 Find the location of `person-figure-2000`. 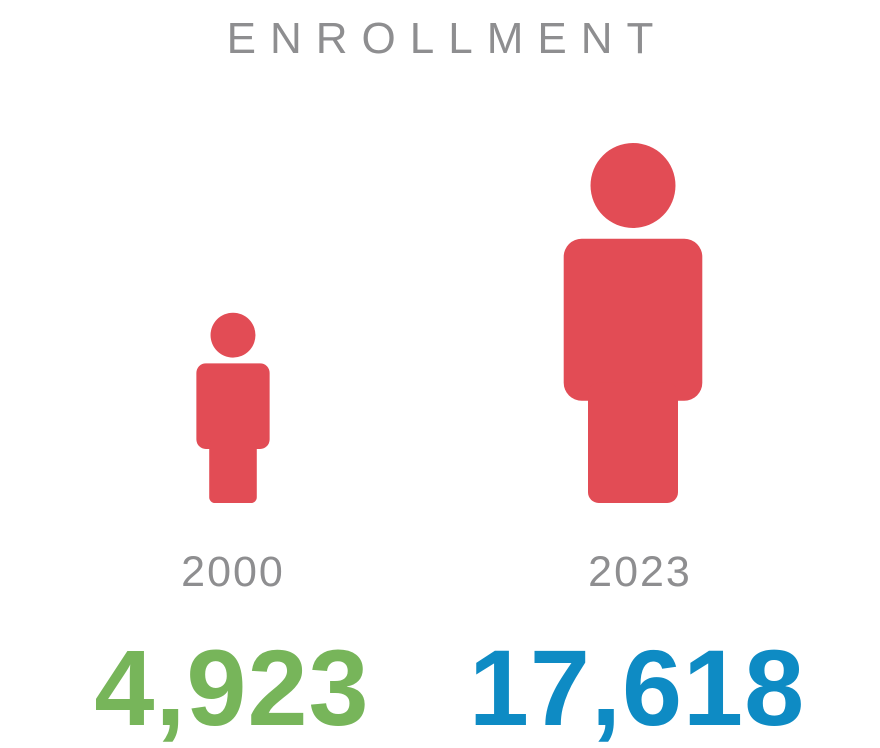

person-figure-2000 is located at coordinates (233, 407).